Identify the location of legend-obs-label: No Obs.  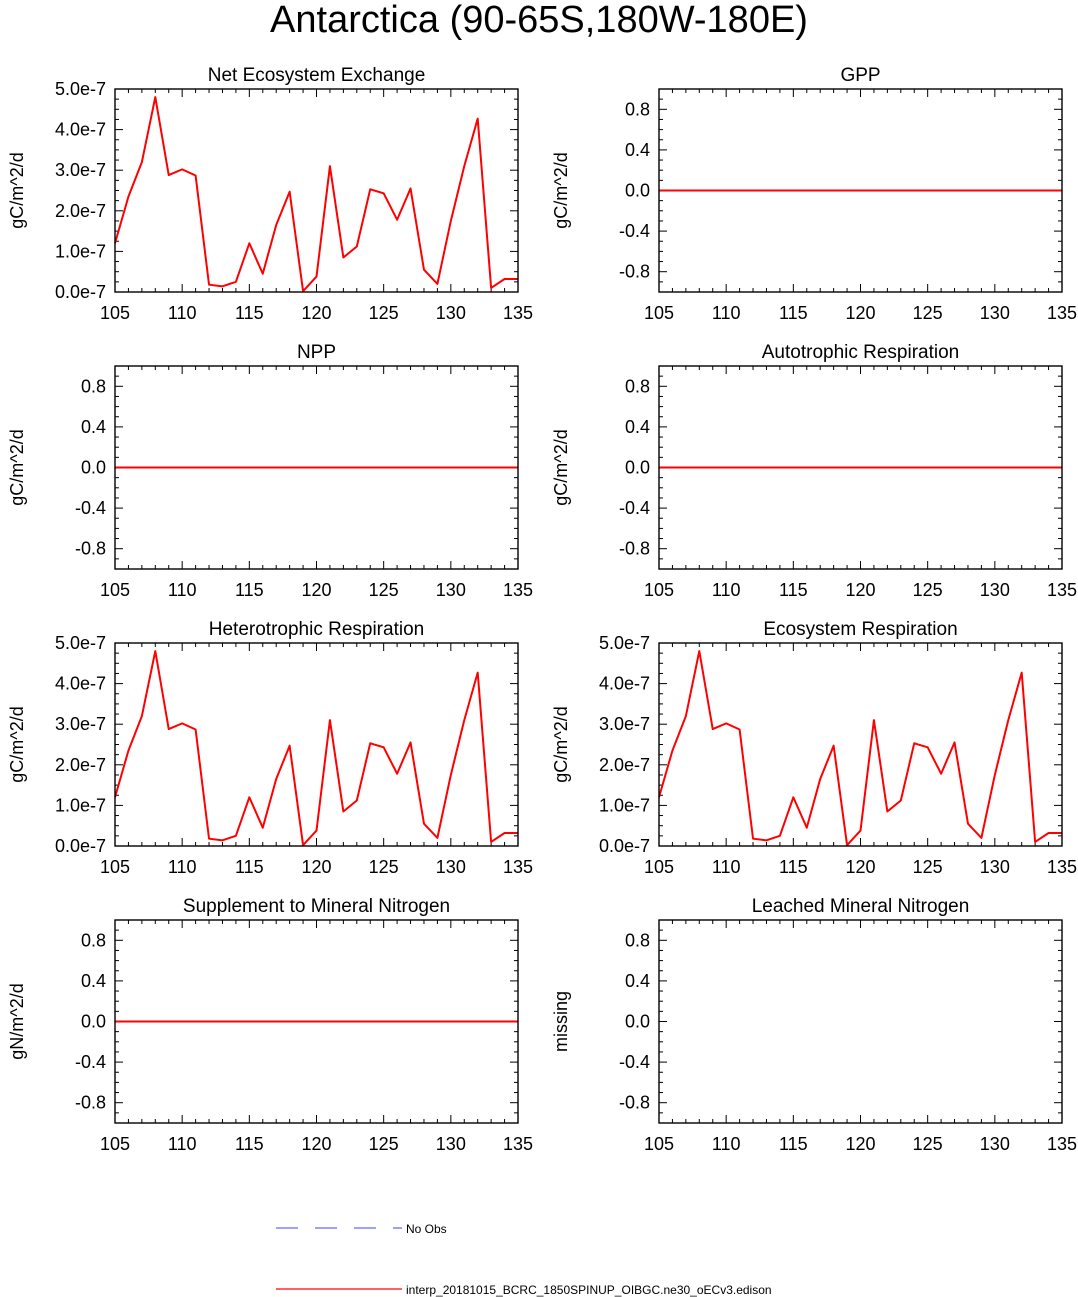
(426, 1229).